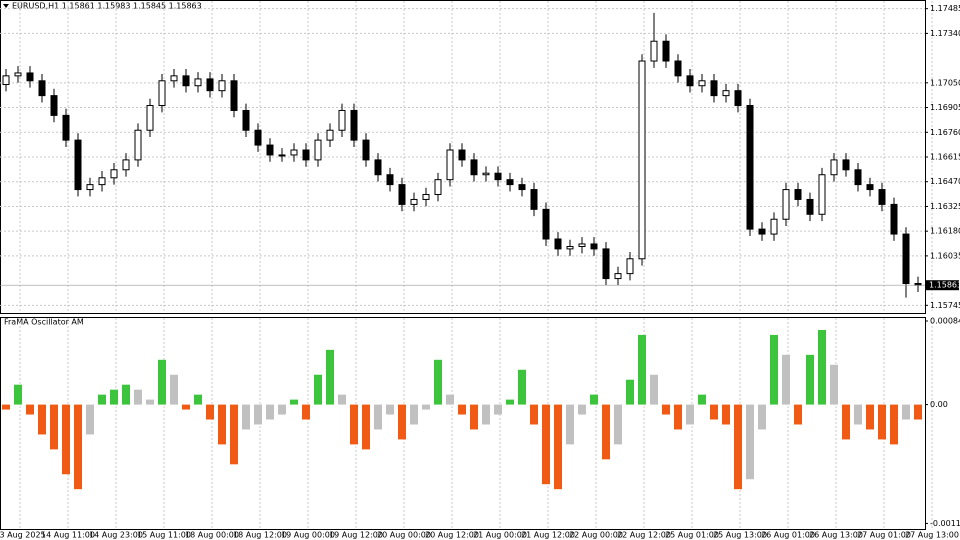  What do you see at coordinates (788, 535) in the screenshot?
I see `x-tick-label: 26 Aug 01:00` at bounding box center [788, 535].